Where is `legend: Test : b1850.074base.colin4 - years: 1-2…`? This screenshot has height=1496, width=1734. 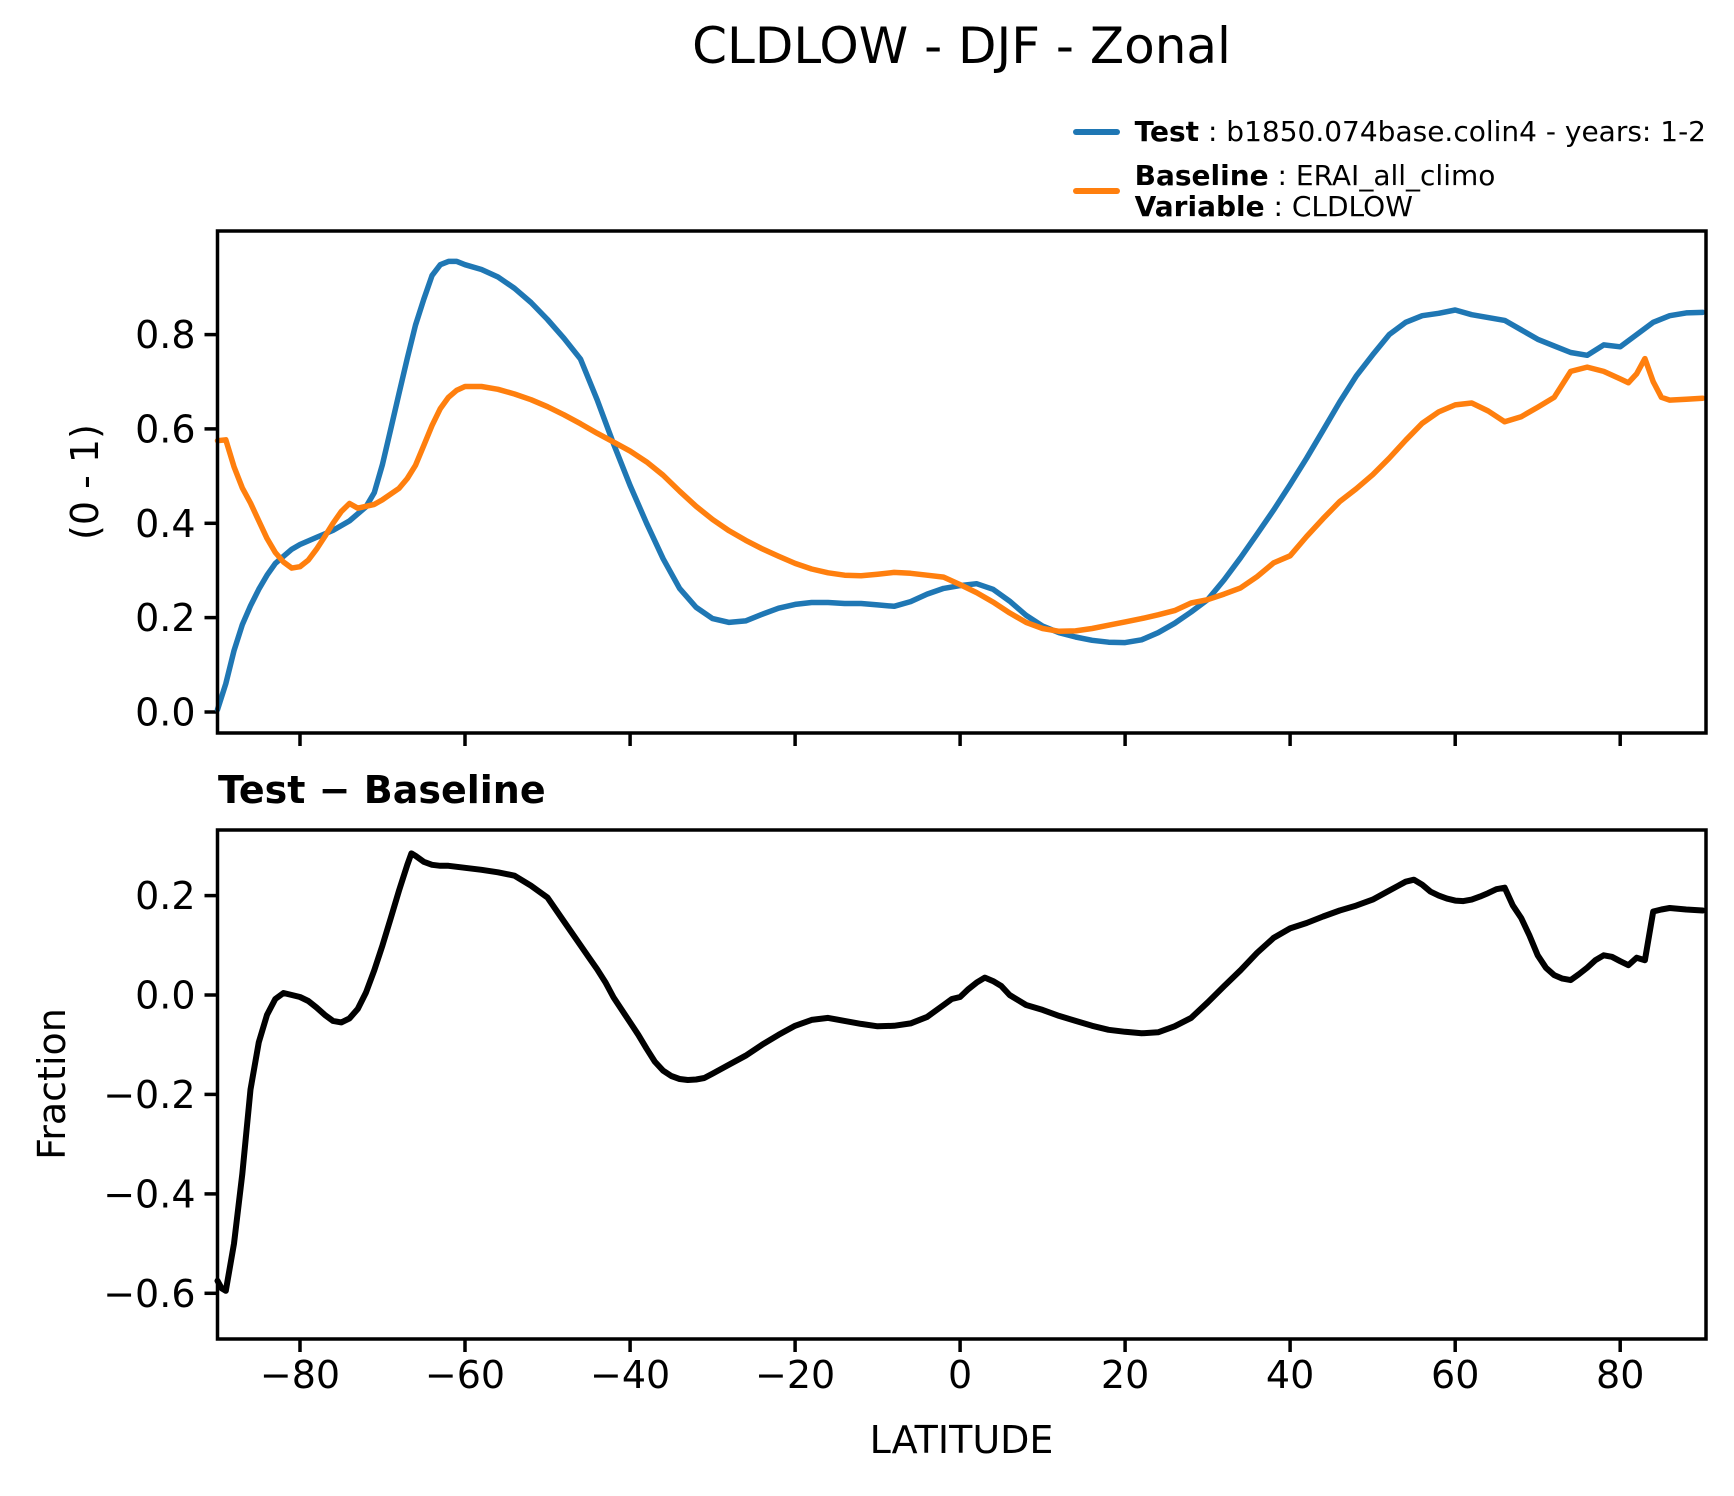 legend: Test : b1850.074base.colin4 - years: 1-2… is located at coordinates (1389, 169).